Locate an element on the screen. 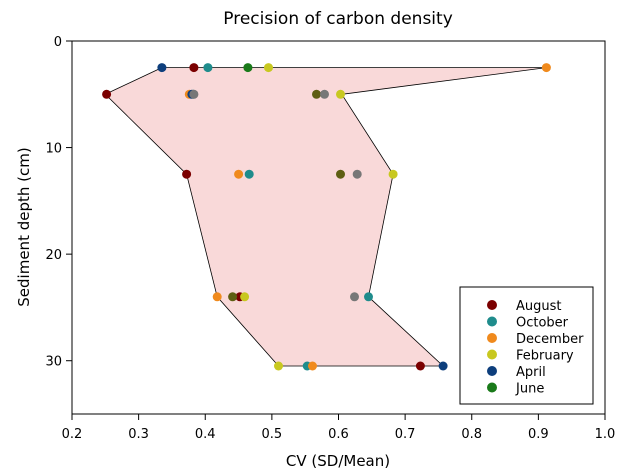 The image size is (620, 471). x-tick-label: 0.3 is located at coordinates (138, 434).